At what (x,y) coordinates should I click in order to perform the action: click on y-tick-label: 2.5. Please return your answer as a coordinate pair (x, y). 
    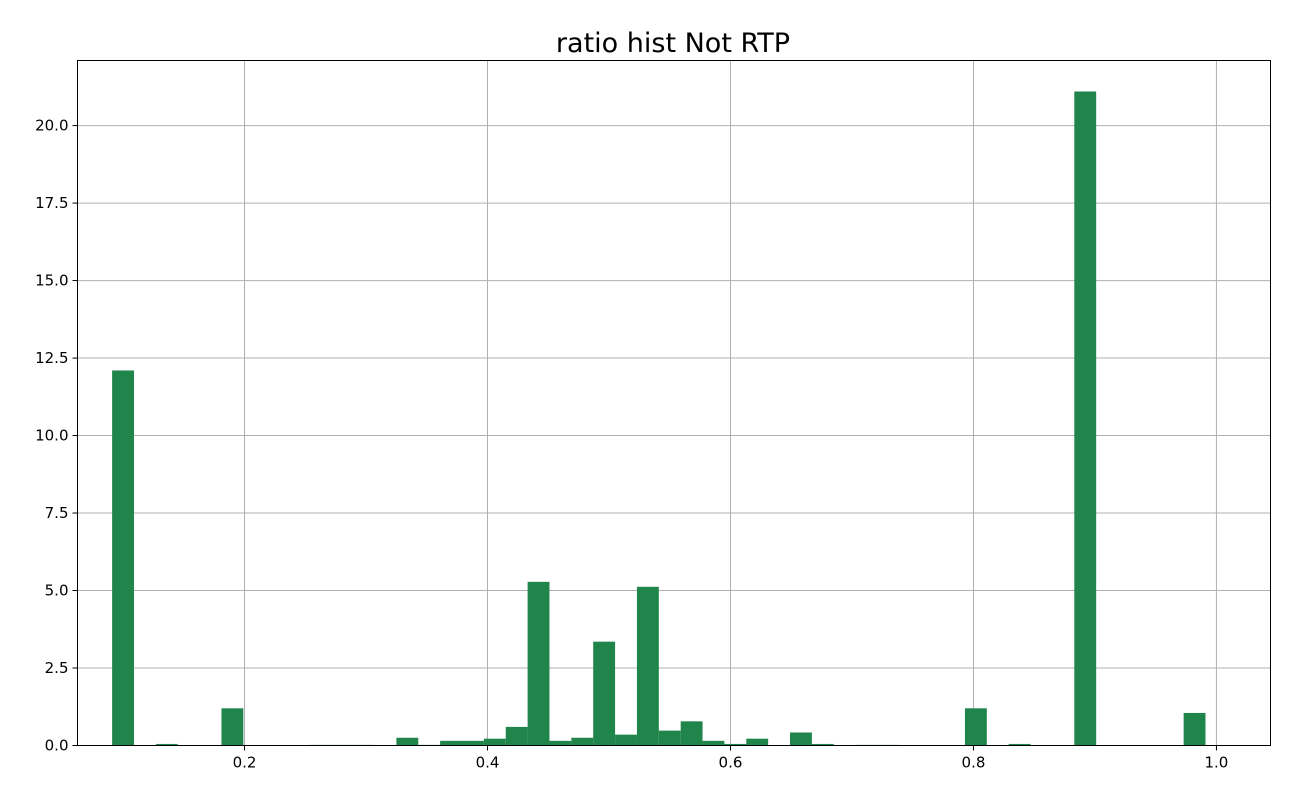
    Looking at the image, I should click on (57, 668).